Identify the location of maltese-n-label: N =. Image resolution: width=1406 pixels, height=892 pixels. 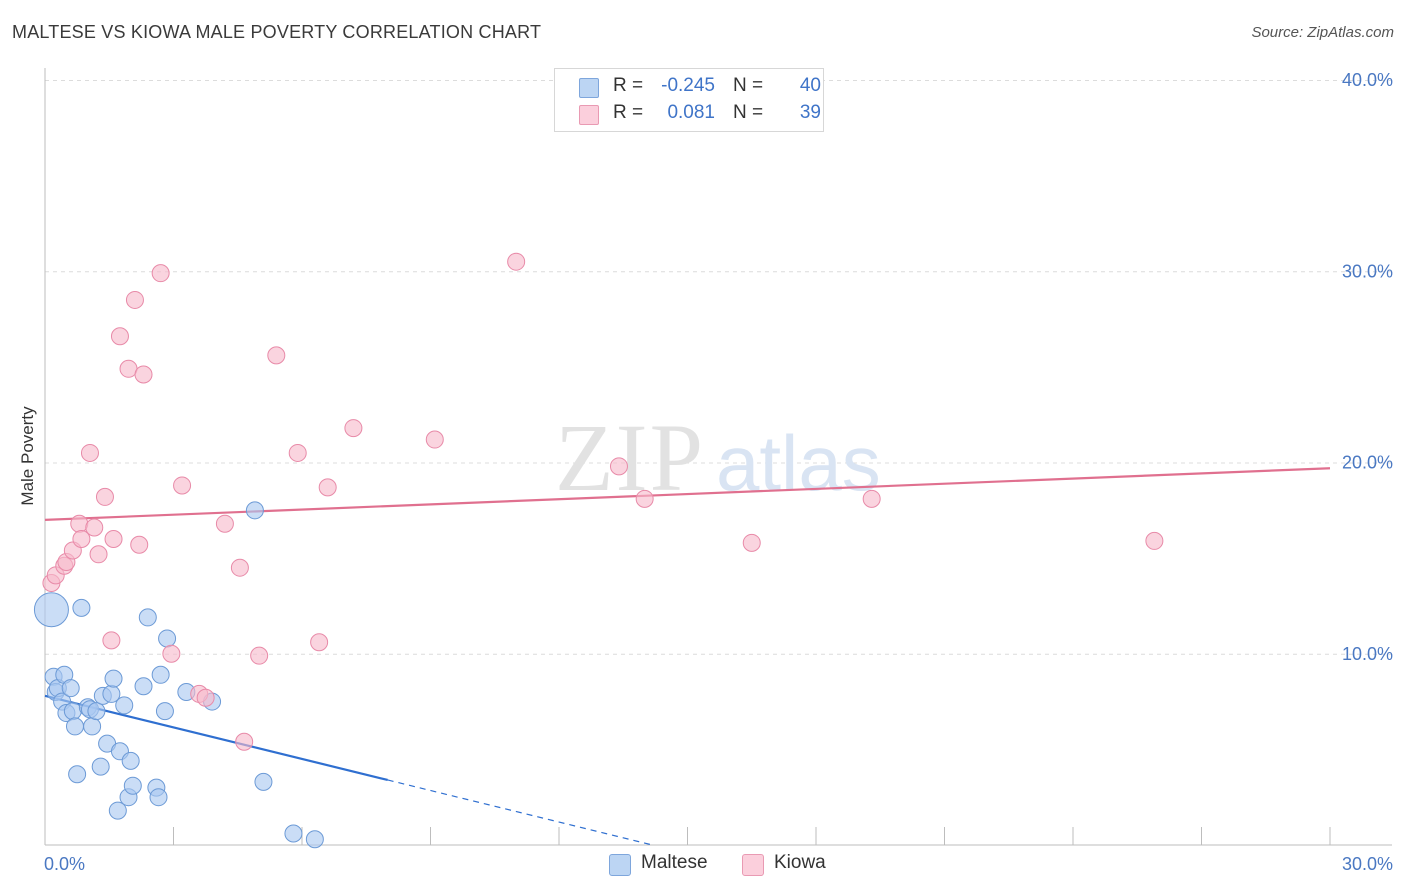
(748, 85).